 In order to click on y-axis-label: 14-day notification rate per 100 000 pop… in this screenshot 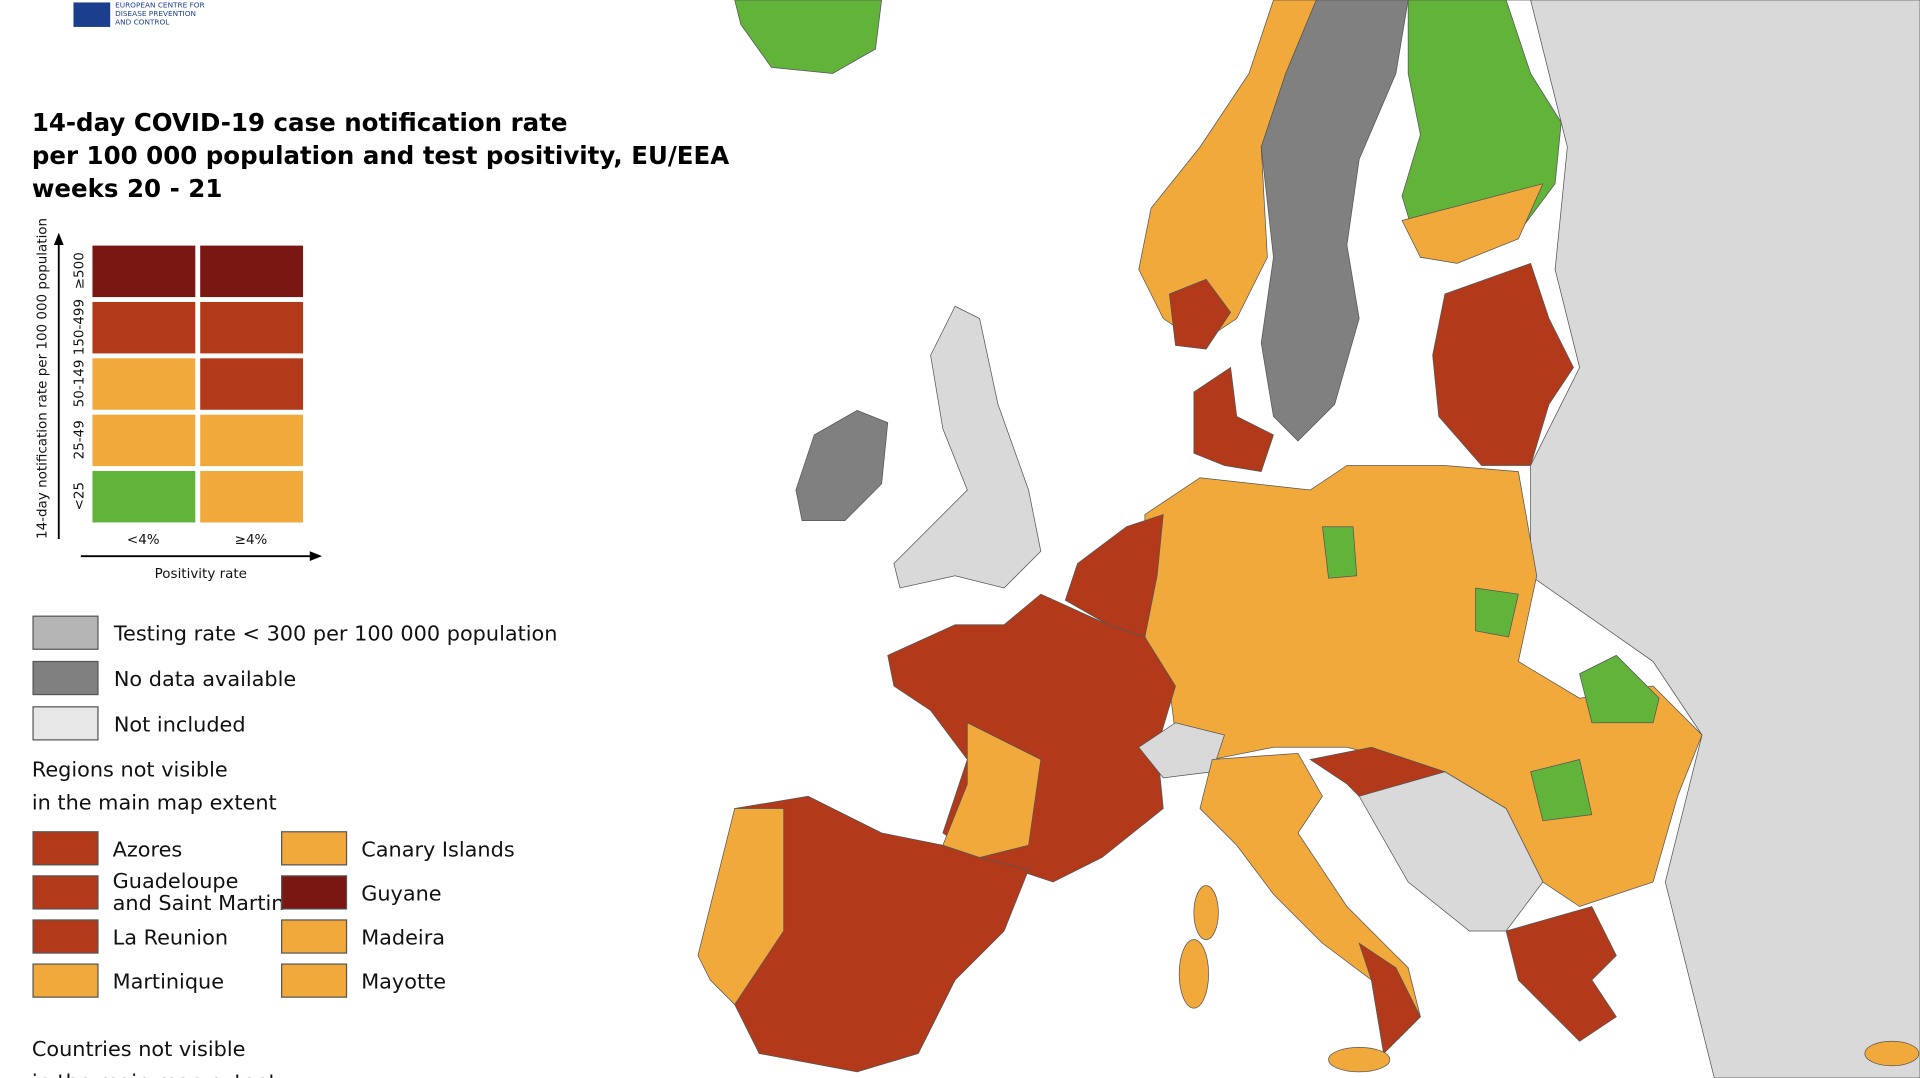, I will do `click(43, 378)`.